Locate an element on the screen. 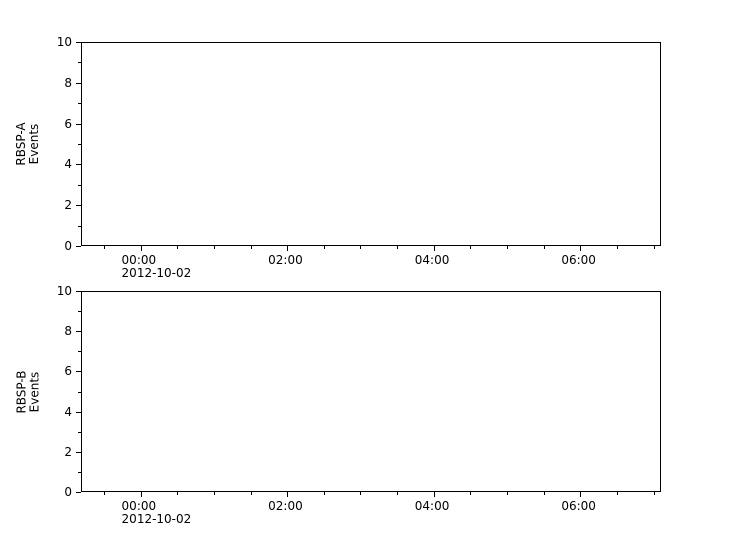 This screenshot has height=540, width=732. y-axis-label-line1: RBSP-B is located at coordinates (21, 391).